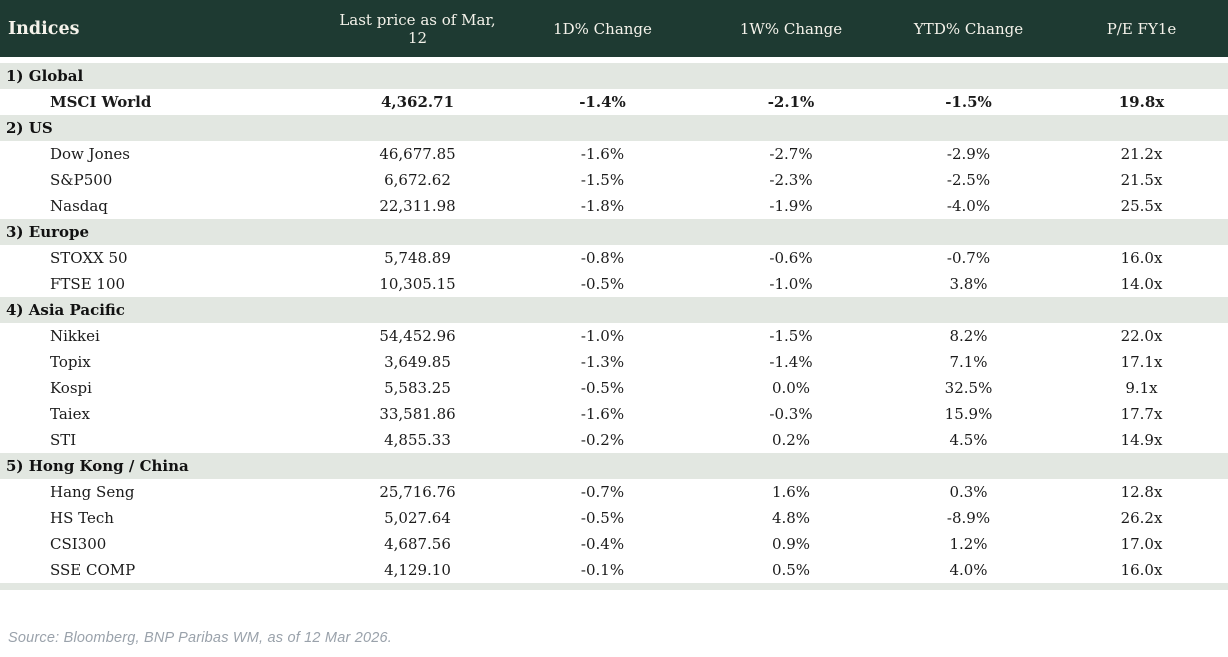 The image size is (1228, 657). I want to click on last-price-cell: 10,305.15, so click(417, 284).